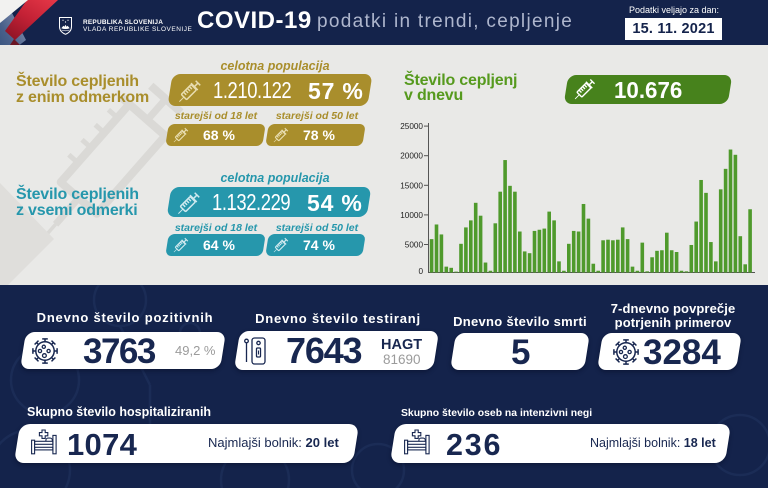 The width and height of the screenshot is (768, 488). What do you see at coordinates (411, 156) in the screenshot?
I see `svg-text: 20000` at bounding box center [411, 156].